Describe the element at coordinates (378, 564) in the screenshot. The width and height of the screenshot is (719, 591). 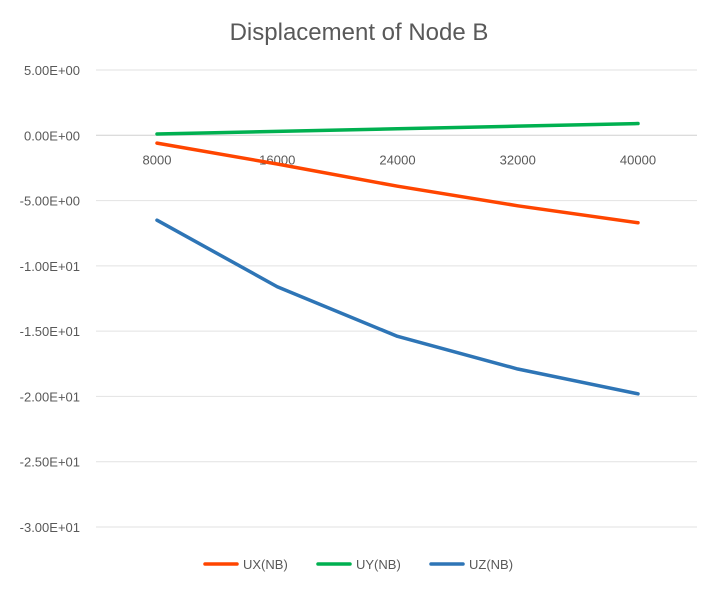
I see `legend-label: UY(NB)` at that location.